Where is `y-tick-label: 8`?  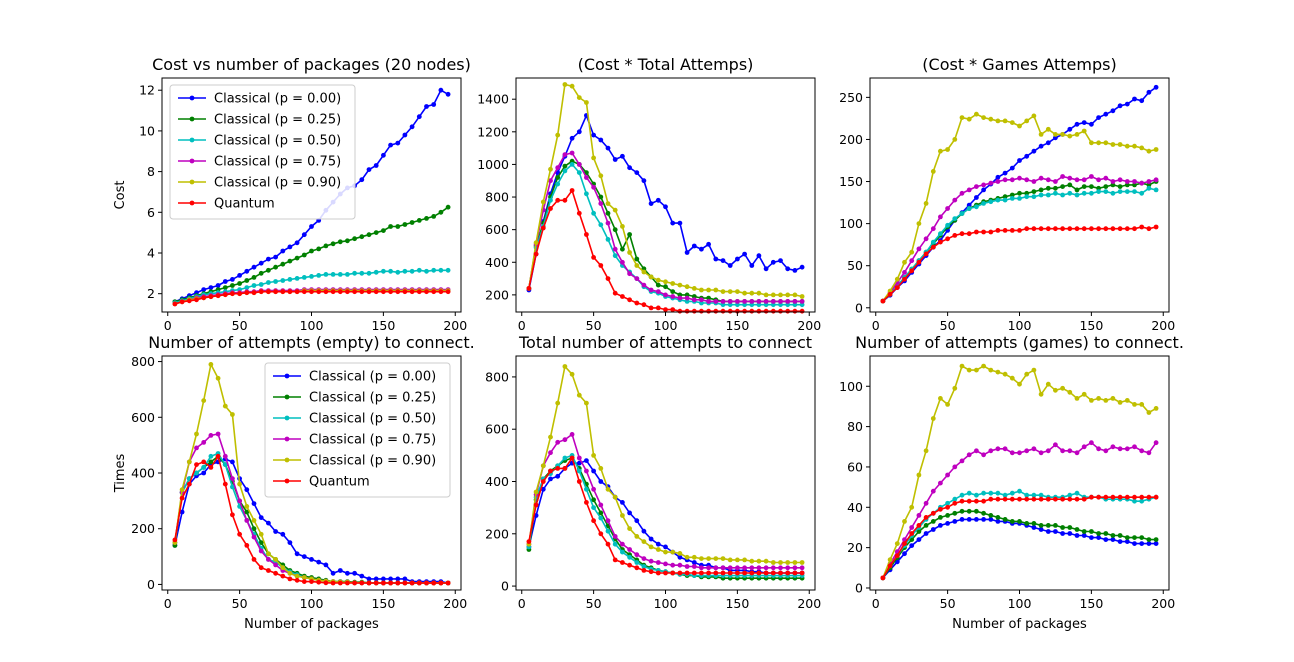
y-tick-label: 8 is located at coordinates (151, 171).